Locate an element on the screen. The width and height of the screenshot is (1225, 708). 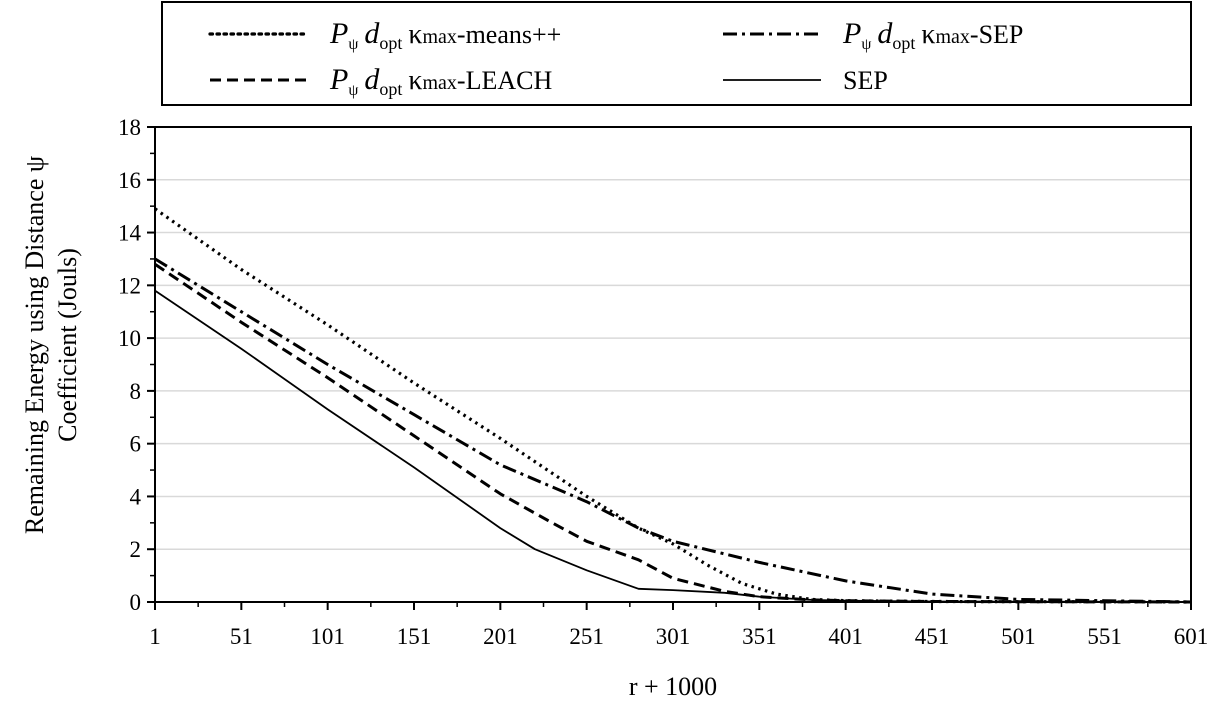
x-tick-label: 401 is located at coordinates (845, 636).